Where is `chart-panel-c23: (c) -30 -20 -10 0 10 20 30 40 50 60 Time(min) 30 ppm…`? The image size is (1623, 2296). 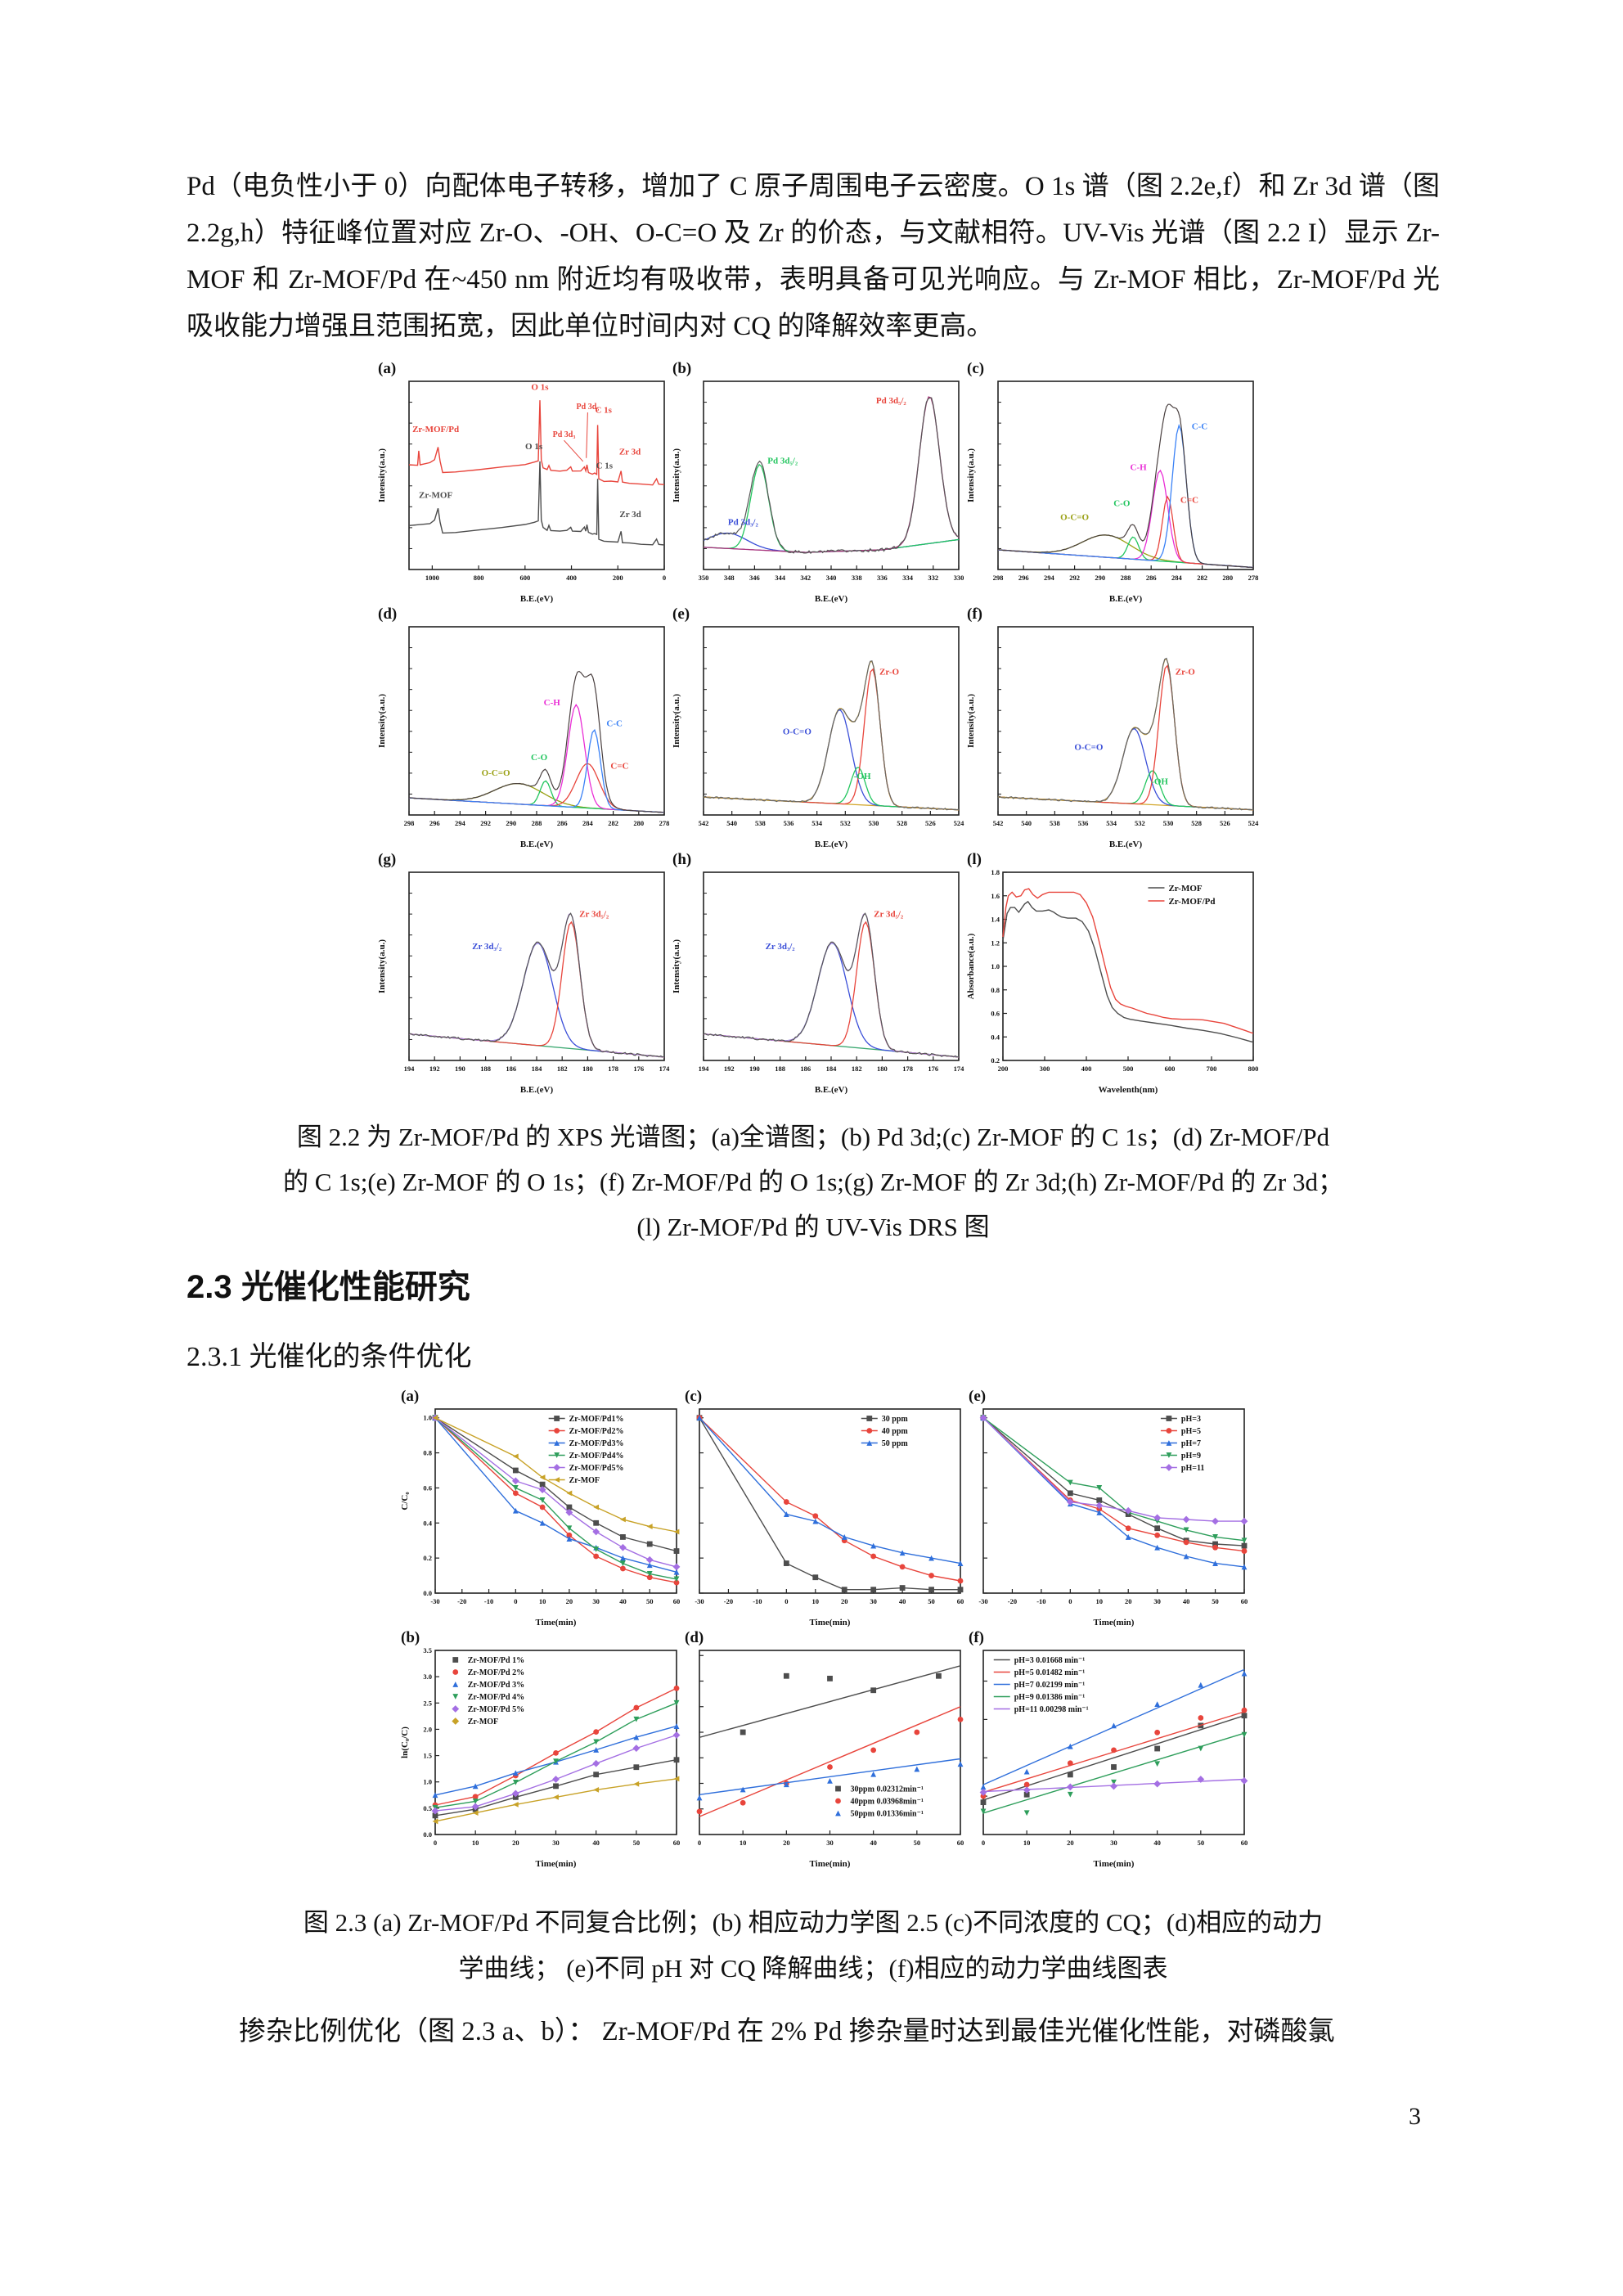 chart-panel-c23: (c) -30 -20 -10 0 10 20 30 40 50 60 Time(min) 30 ppm… is located at coordinates (824, 1507).